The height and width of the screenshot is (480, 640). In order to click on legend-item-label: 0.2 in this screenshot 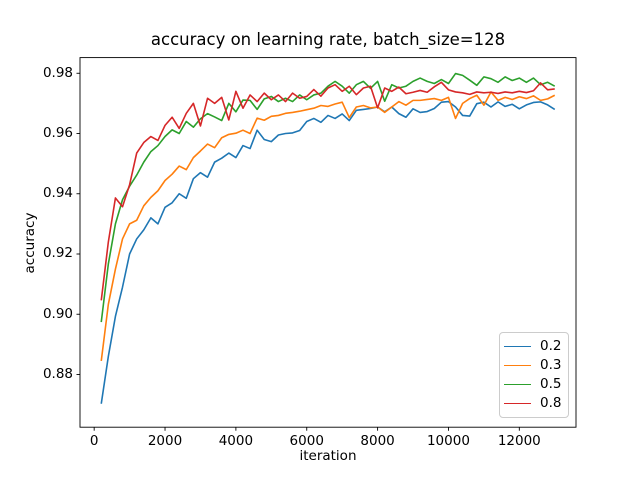, I will do `click(551, 345)`.